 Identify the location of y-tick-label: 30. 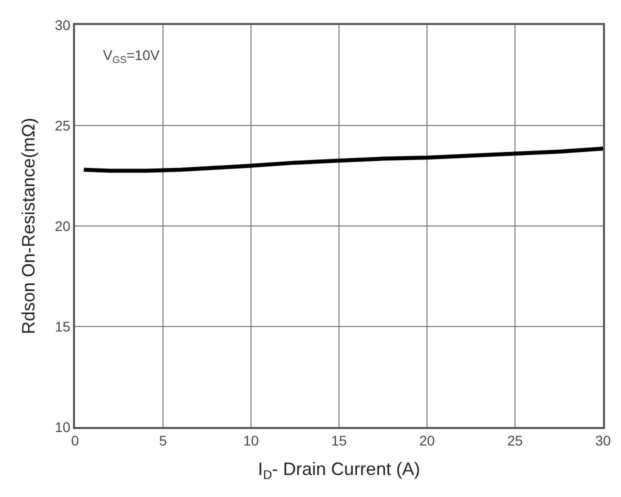
(62, 24).